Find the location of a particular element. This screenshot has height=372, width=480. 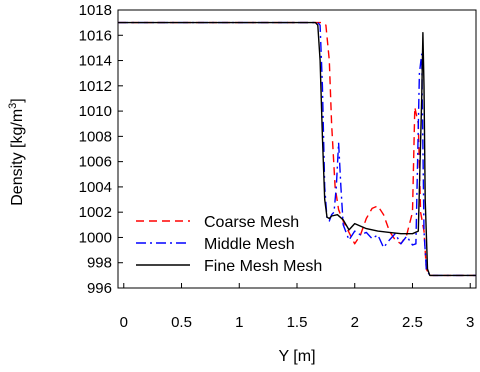

y-axis-title-superscript: 3 is located at coordinates (13, 106).